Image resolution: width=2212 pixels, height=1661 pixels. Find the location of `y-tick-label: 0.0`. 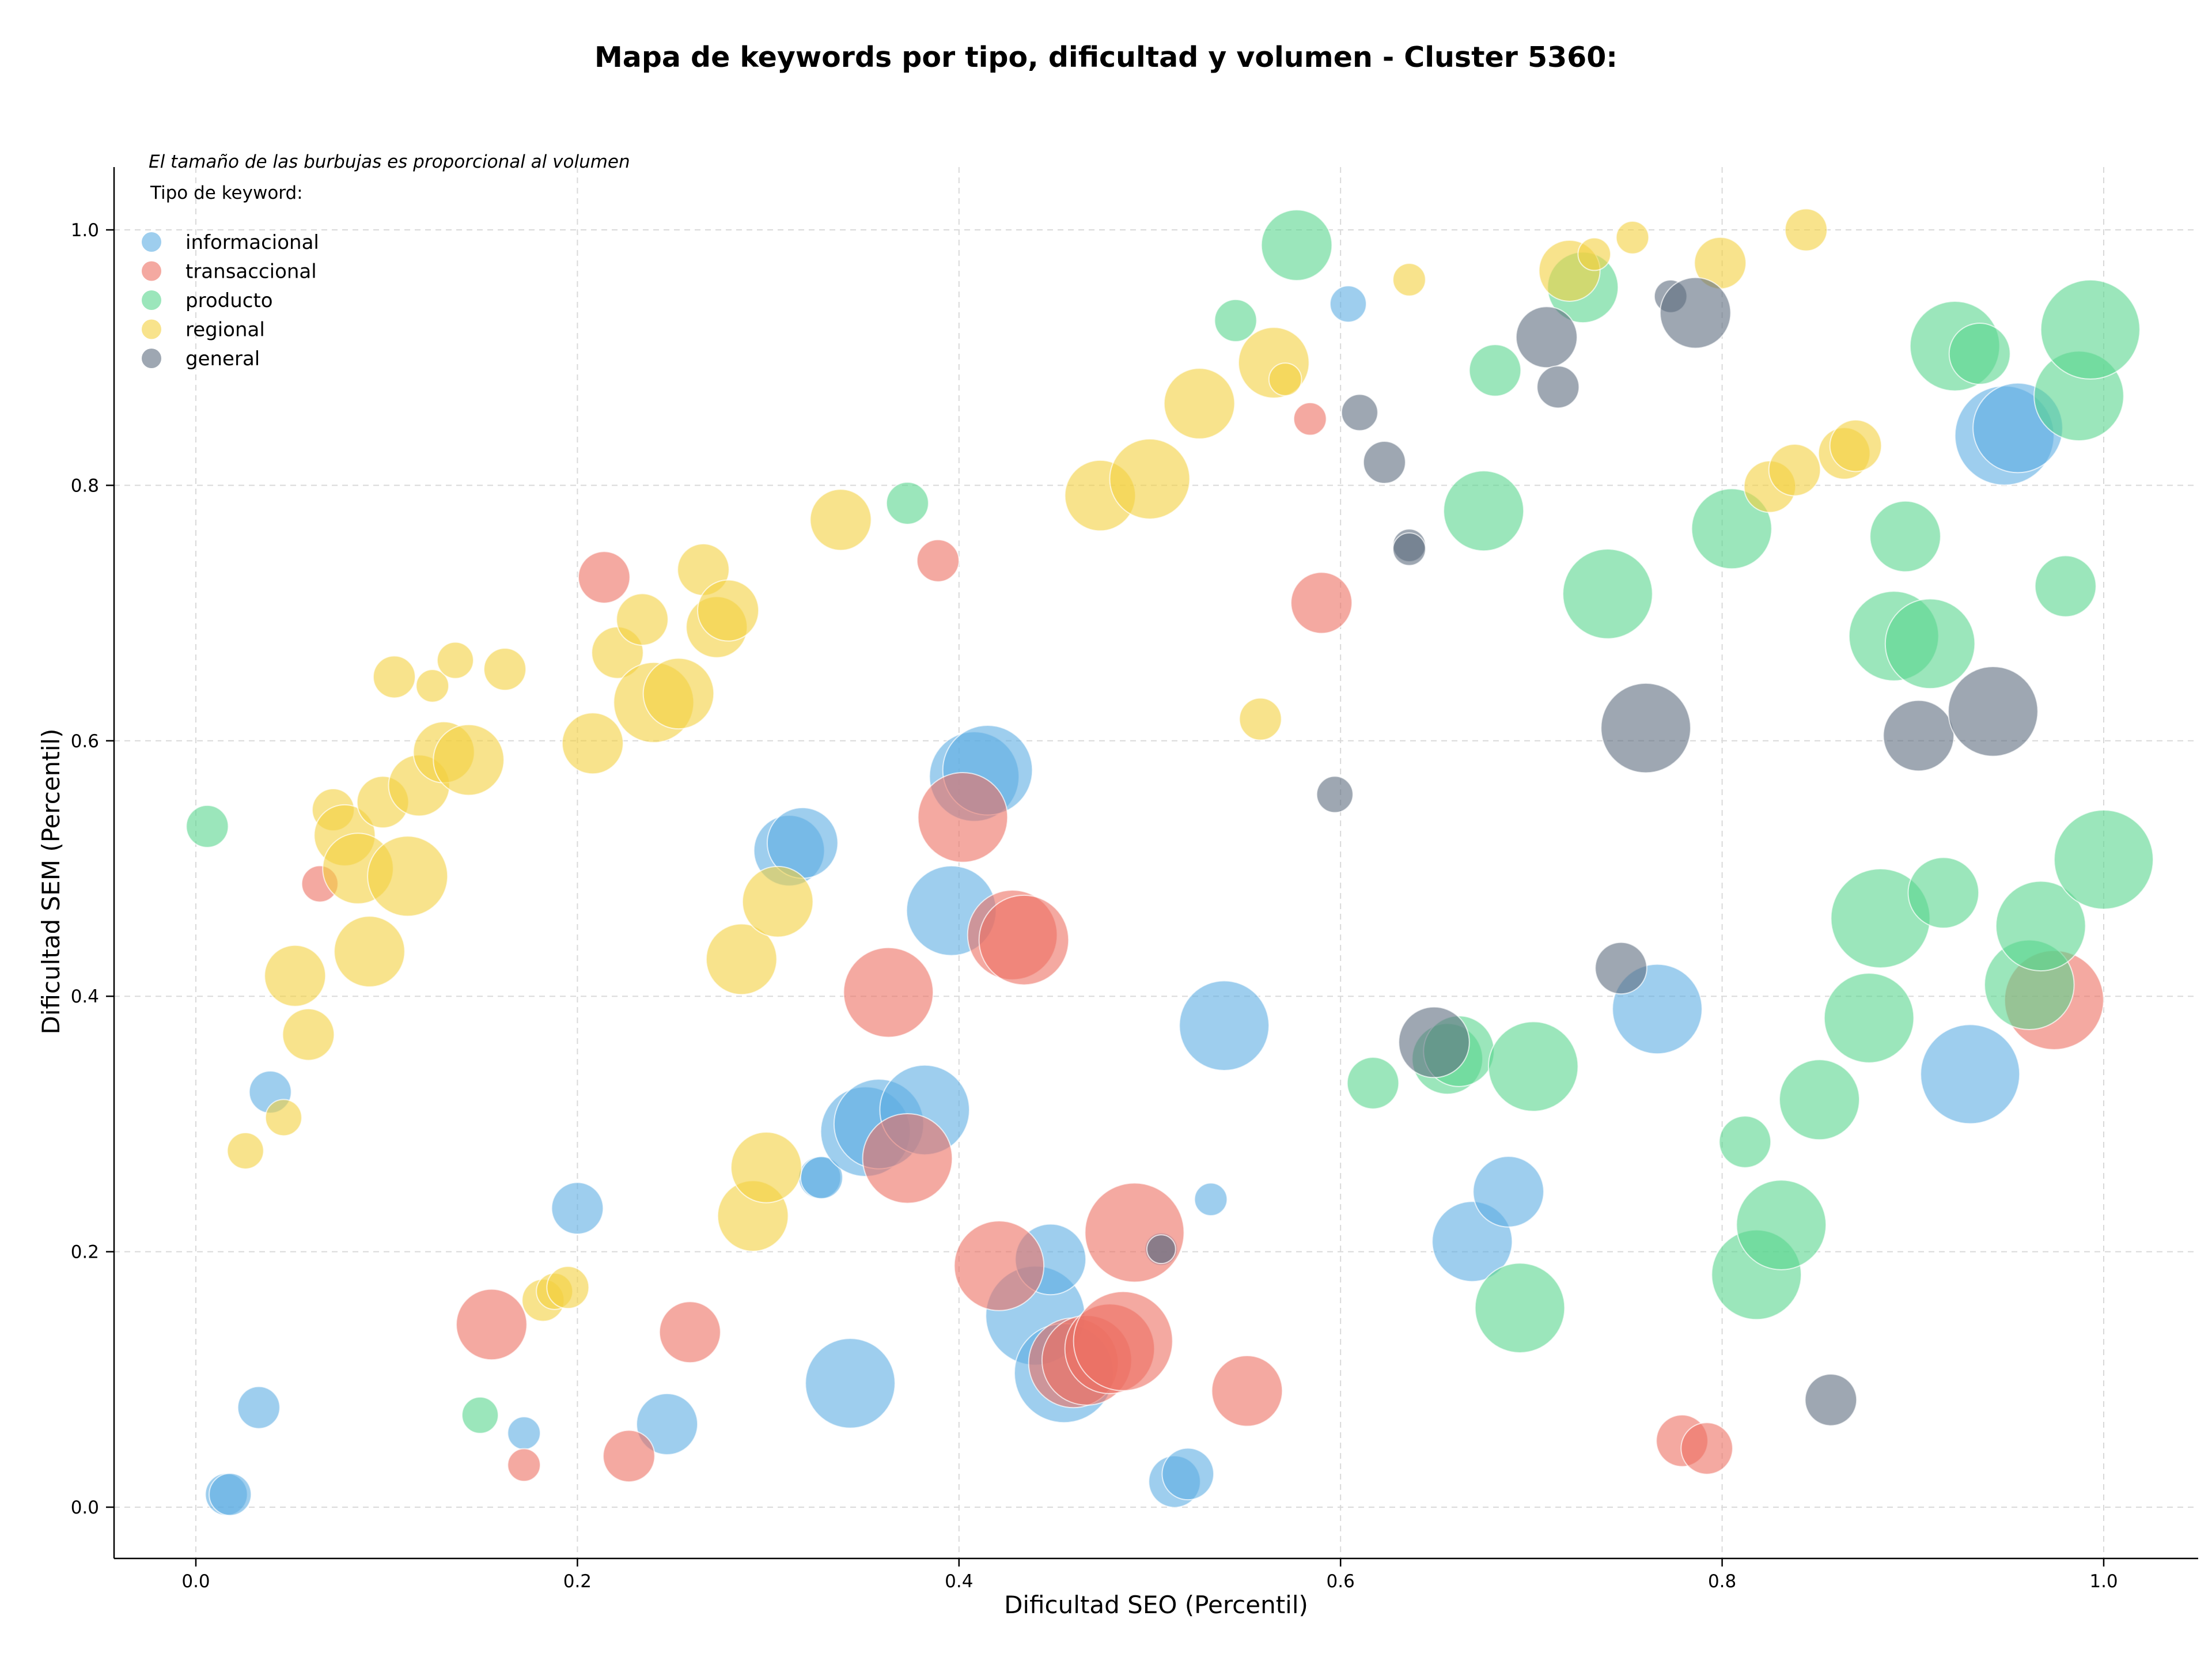

y-tick-label: 0.0 is located at coordinates (85, 1507).